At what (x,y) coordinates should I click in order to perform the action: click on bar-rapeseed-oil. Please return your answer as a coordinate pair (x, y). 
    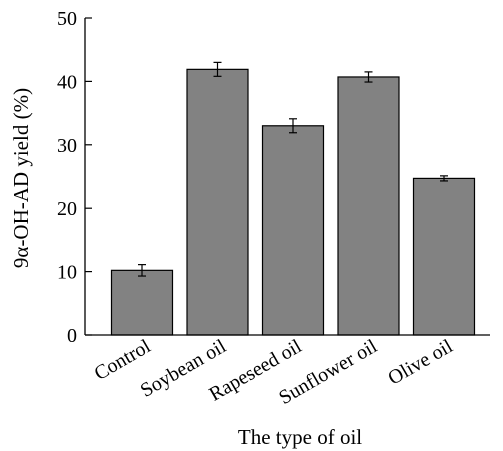
    Looking at the image, I should click on (293, 230).